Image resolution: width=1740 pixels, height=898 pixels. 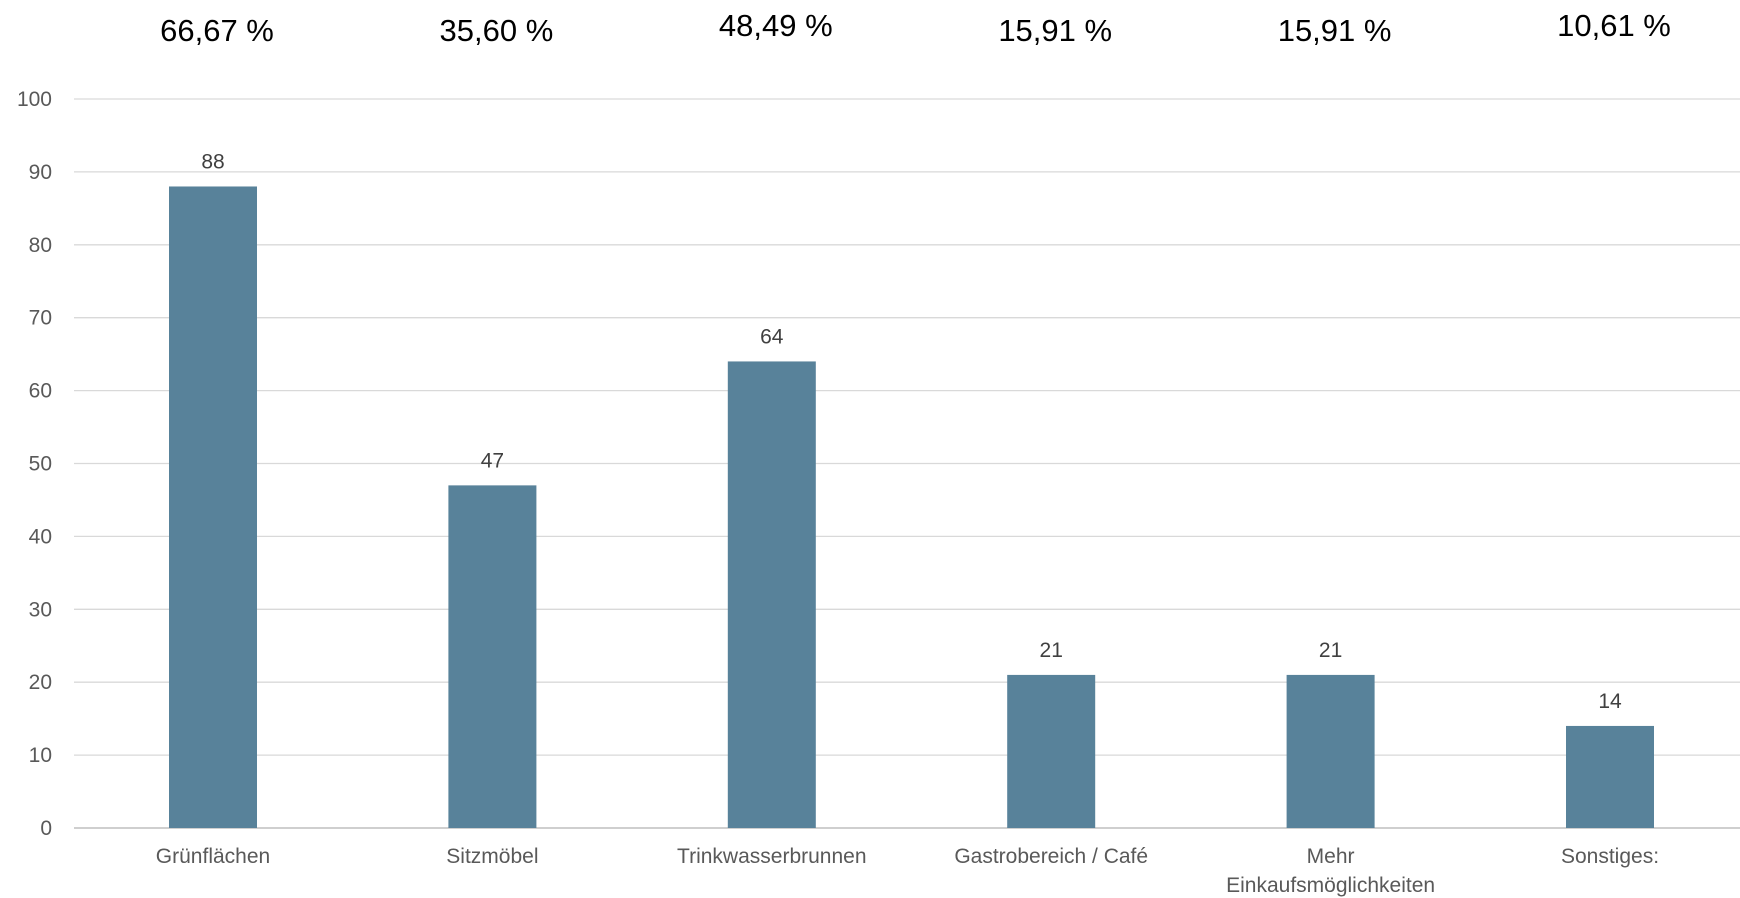 I want to click on percentage-label: 10,61 %, so click(x=1614, y=25).